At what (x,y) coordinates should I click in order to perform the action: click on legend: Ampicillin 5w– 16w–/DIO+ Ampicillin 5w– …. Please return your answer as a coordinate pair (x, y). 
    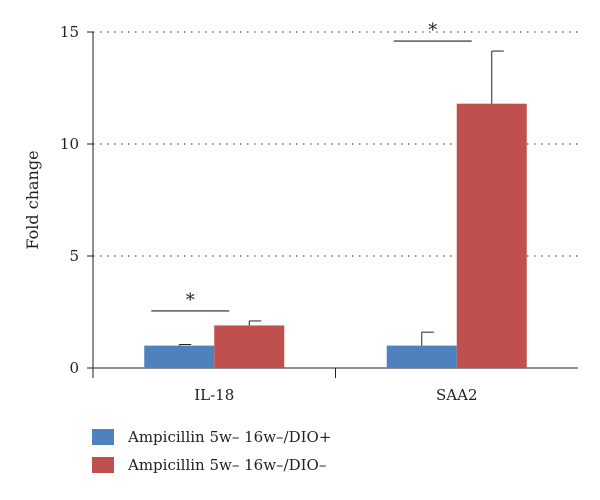
    Looking at the image, I should click on (211, 451).